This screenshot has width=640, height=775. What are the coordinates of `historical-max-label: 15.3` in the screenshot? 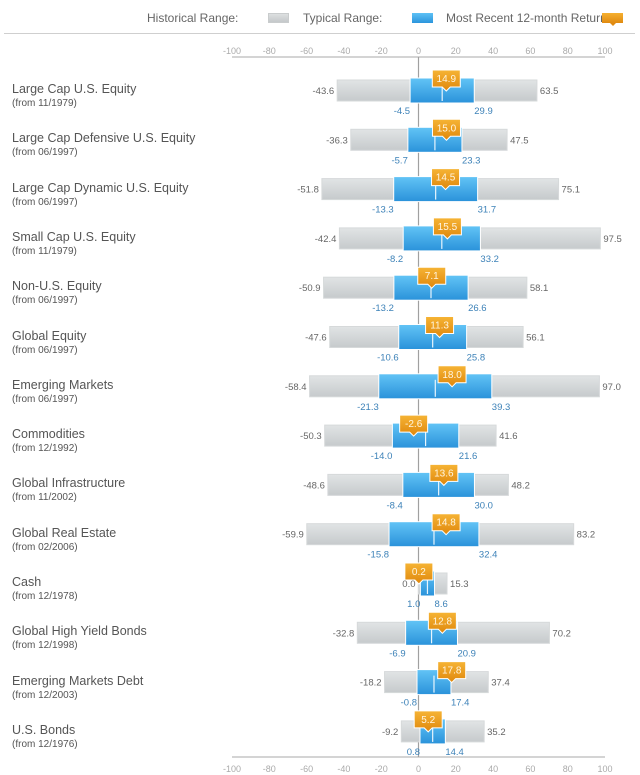 It's located at (459, 584).